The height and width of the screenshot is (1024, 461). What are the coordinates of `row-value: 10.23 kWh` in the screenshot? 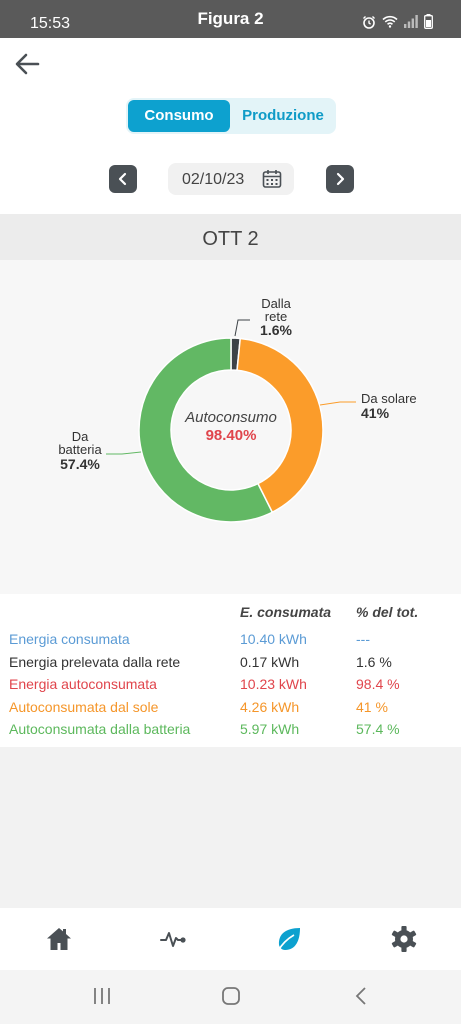 It's located at (273, 684).